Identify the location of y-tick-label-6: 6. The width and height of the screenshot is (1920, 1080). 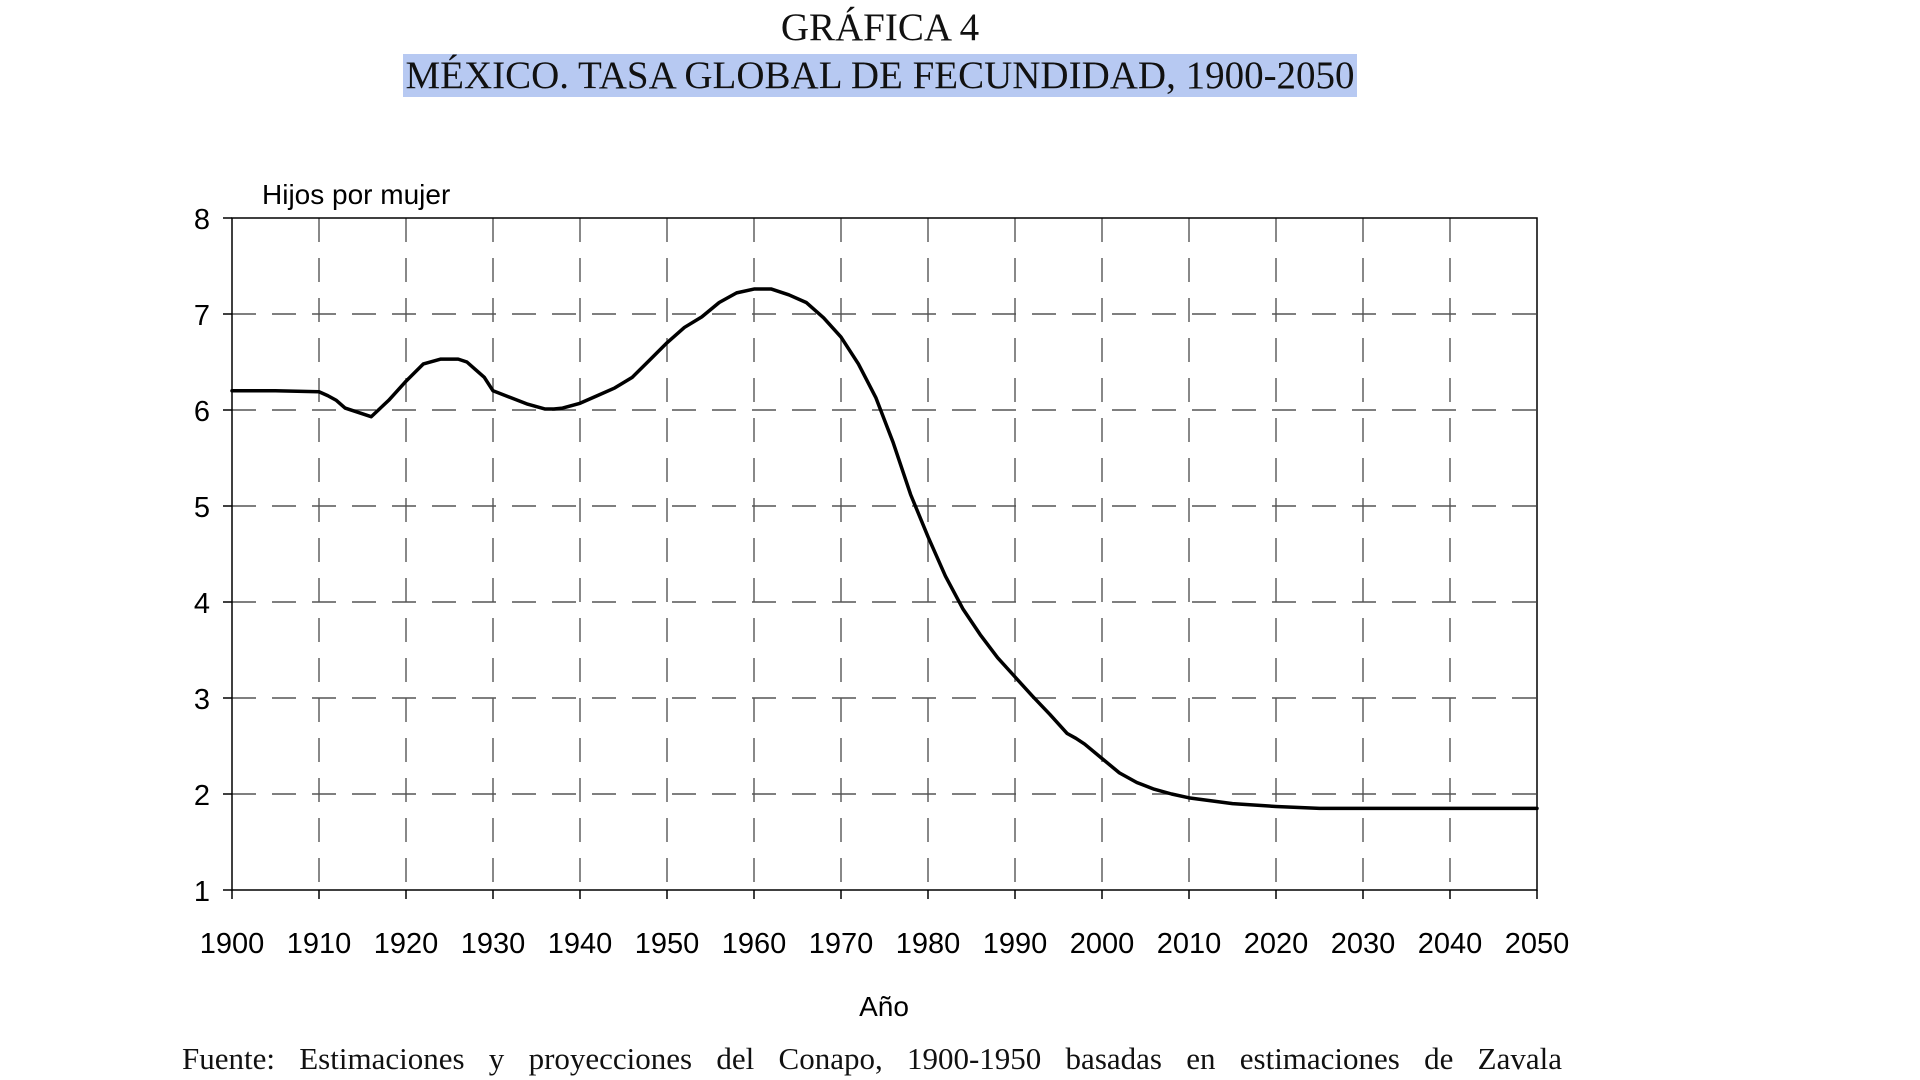
(202, 412).